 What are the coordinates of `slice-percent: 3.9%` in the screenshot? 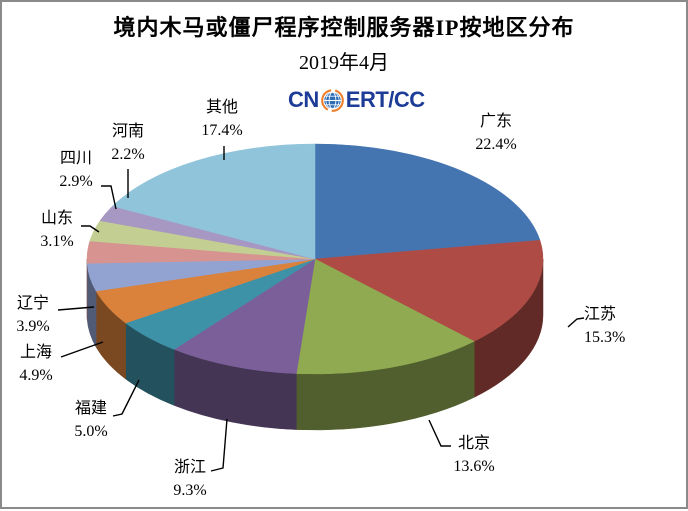 It's located at (32, 326).